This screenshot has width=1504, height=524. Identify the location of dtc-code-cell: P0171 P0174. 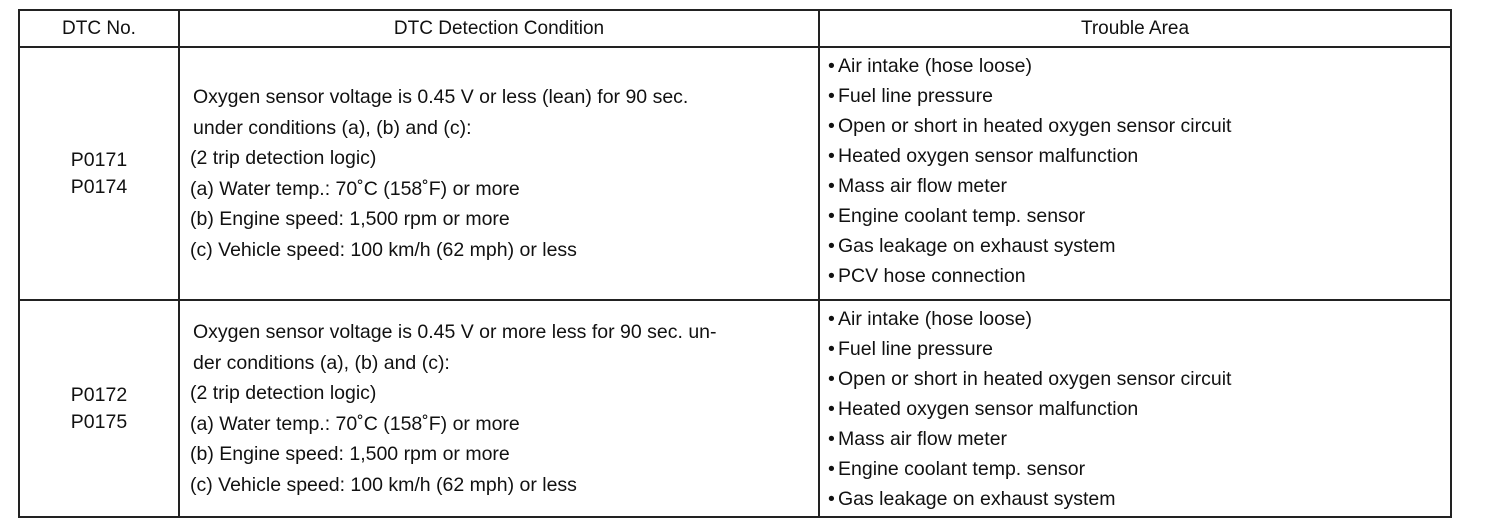
(99, 173).